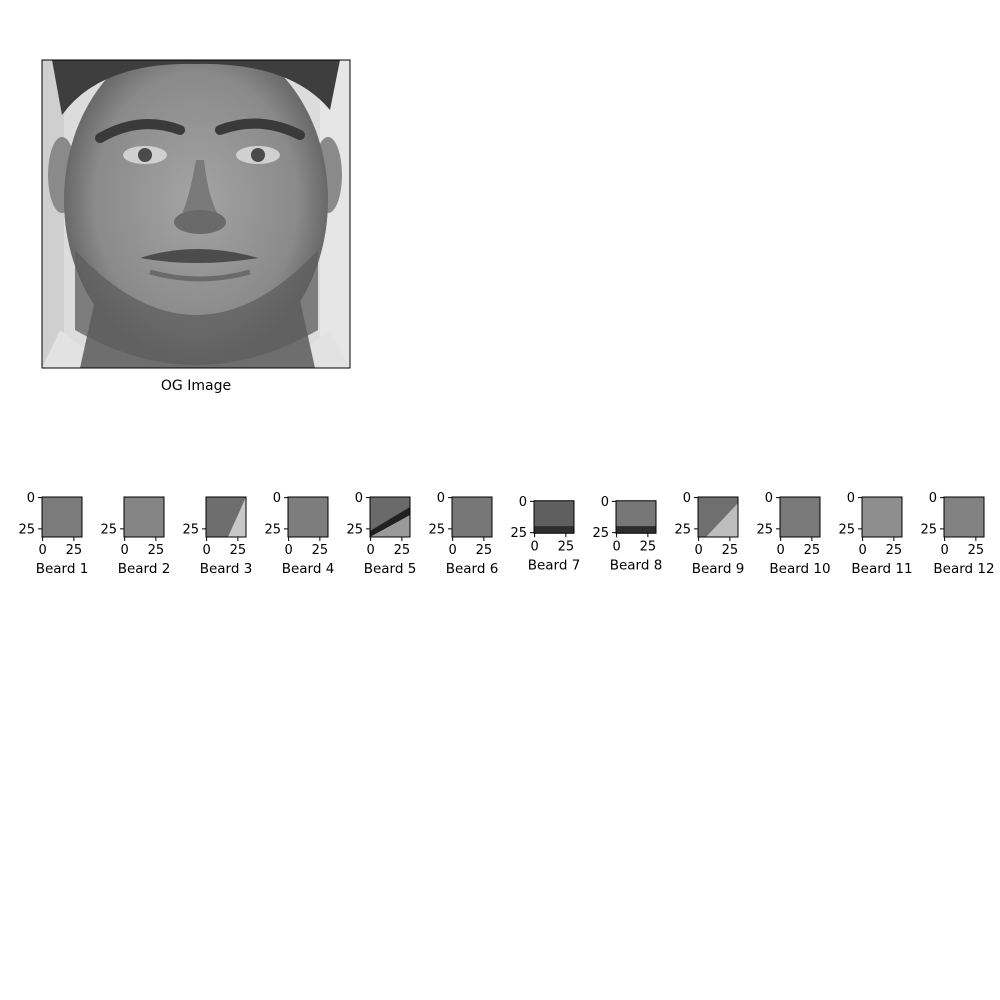  What do you see at coordinates (554, 565) in the screenshot?
I see `beard-patch-label: Beard 7` at bounding box center [554, 565].